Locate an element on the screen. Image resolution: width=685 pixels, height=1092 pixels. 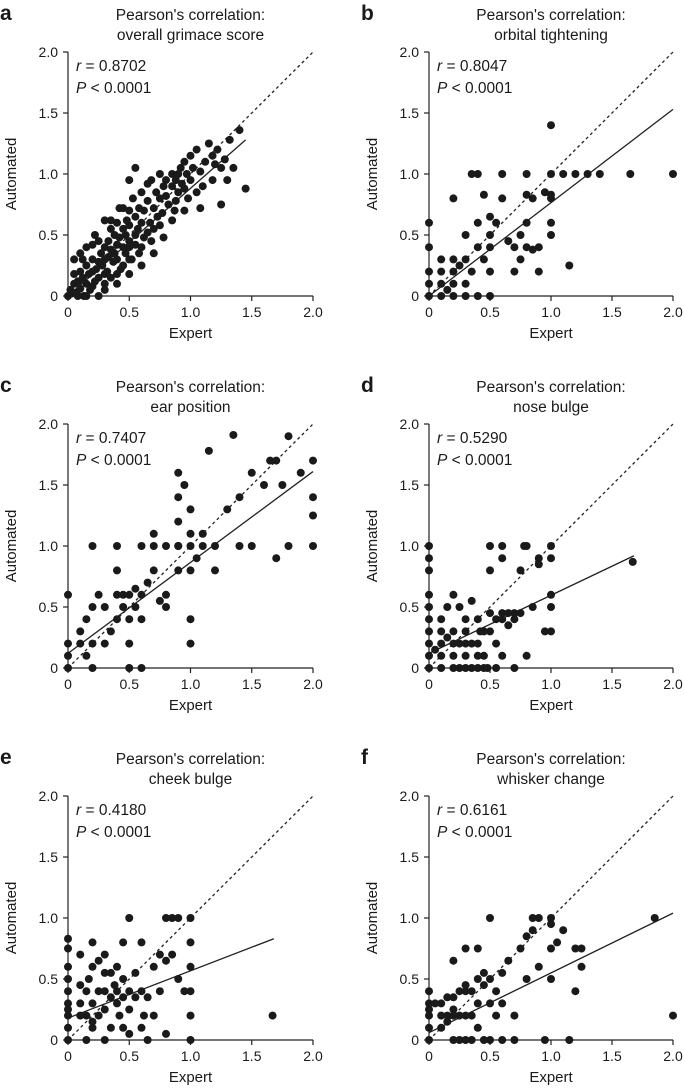
panel-letter: b is located at coordinates (367, 13).